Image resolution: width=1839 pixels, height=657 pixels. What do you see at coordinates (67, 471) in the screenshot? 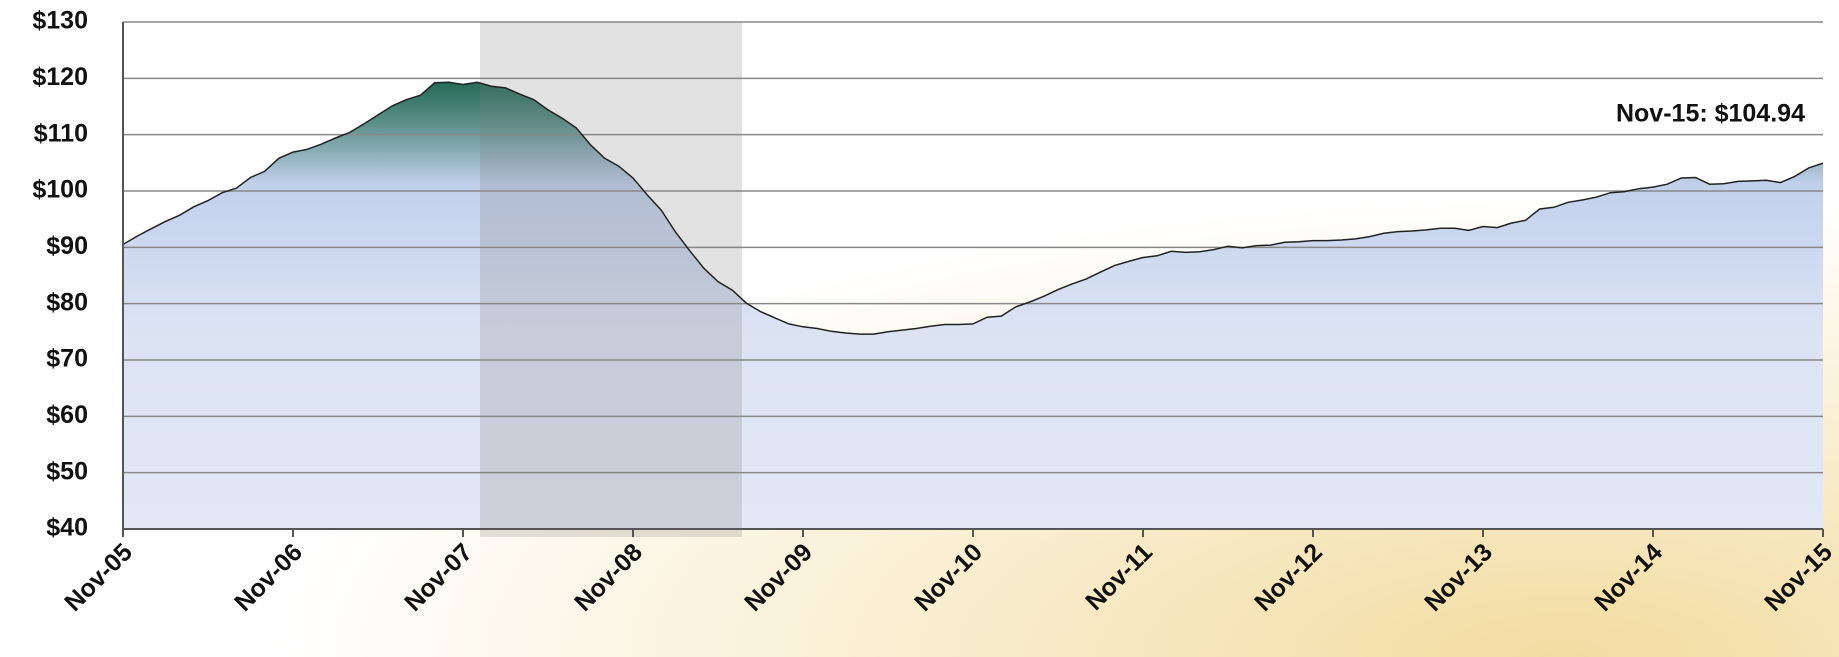
I see `y-tick-label: $50` at bounding box center [67, 471].